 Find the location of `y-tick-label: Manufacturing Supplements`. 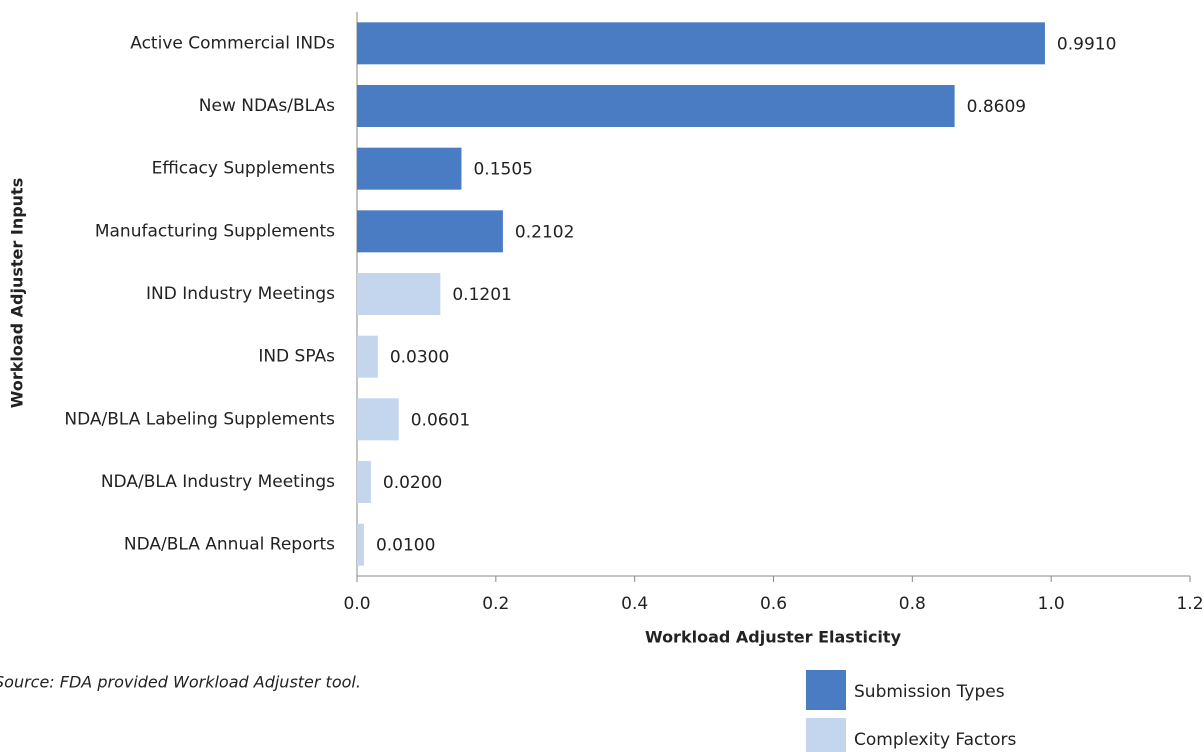

y-tick-label: Manufacturing Supplements is located at coordinates (215, 231).